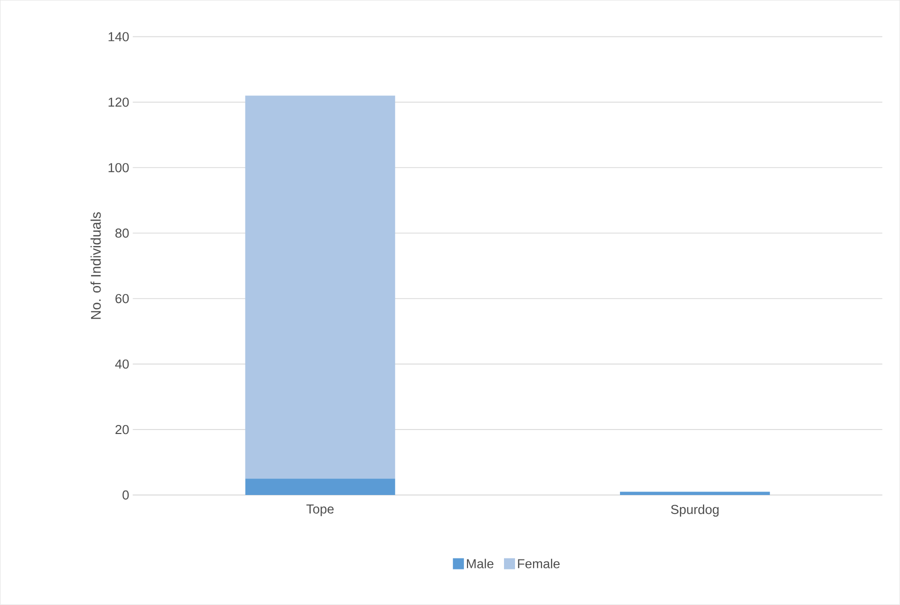  Describe the element at coordinates (118, 167) in the screenshot. I see `y-tick-label: 100` at that location.